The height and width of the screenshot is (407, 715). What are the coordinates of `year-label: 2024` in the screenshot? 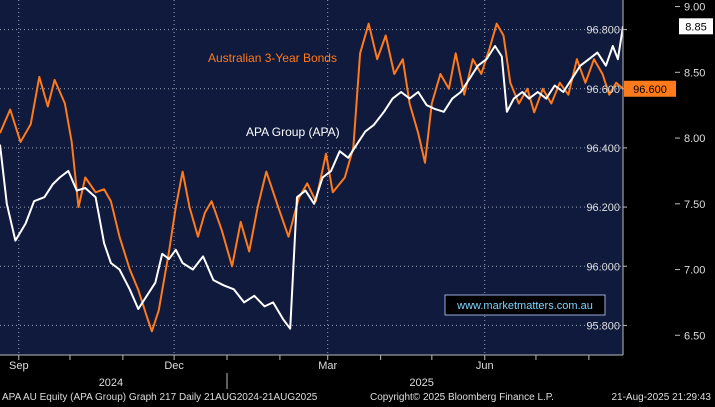 It's located at (111, 383).